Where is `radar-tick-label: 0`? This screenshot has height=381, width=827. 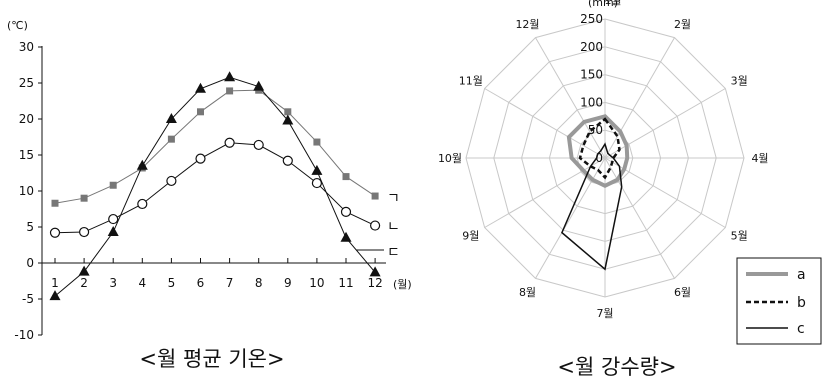
radar-tick-label: 0 is located at coordinates (599, 158).